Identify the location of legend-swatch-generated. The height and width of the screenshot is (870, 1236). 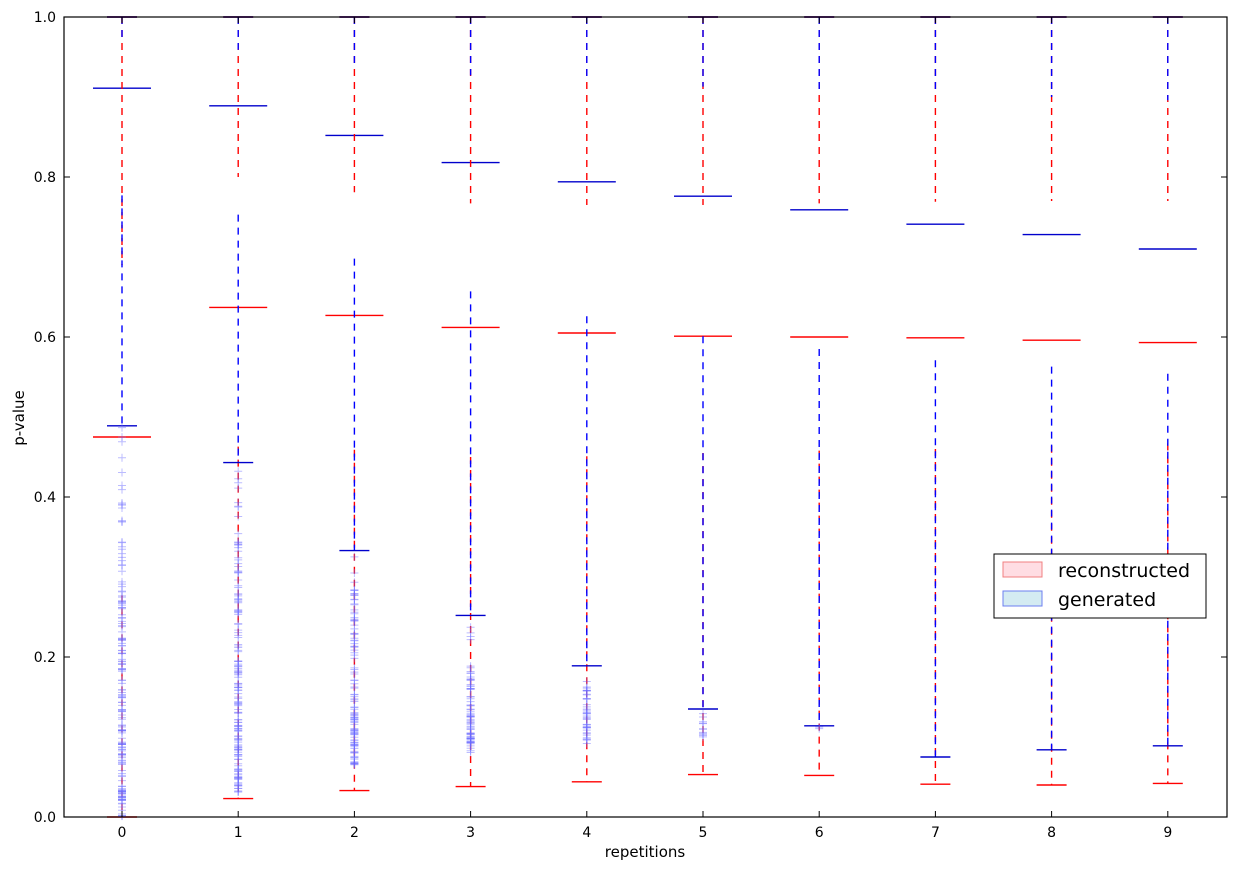
(1022, 598).